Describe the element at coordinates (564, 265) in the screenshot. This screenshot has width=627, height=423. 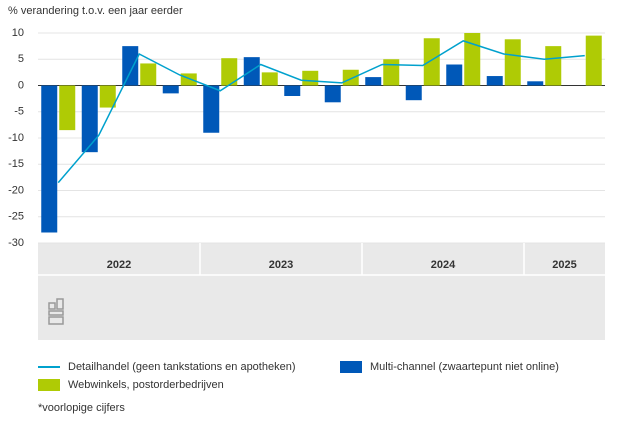
I see `x-group-label: 2025` at that location.